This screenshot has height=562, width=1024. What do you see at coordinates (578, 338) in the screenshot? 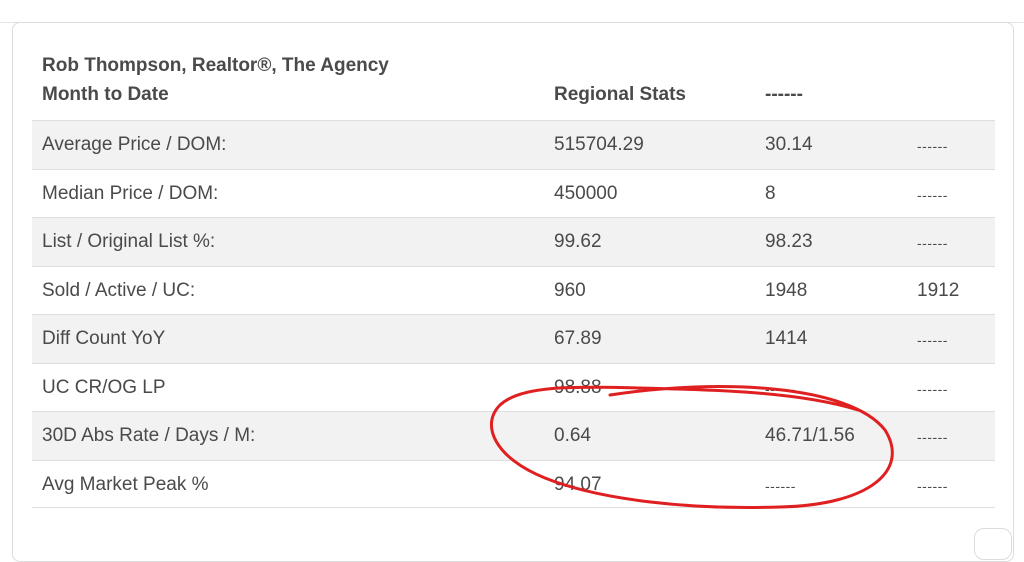
I see `row-value-1: 67.89` at bounding box center [578, 338].